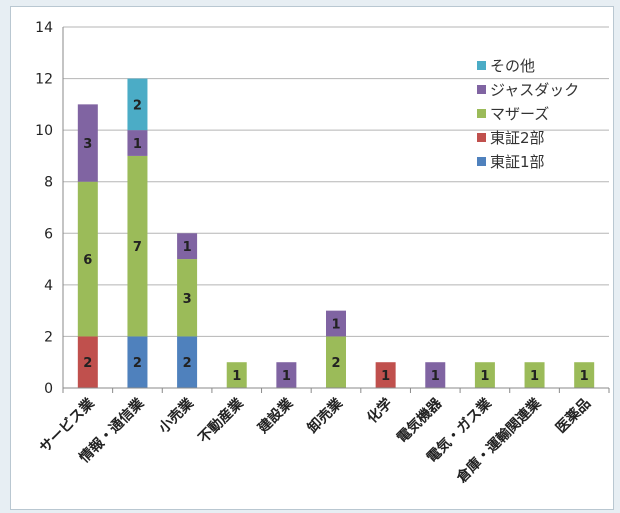  What do you see at coordinates (275, 415) in the screenshot?
I see `x-tick-label: 建設業` at bounding box center [275, 415].